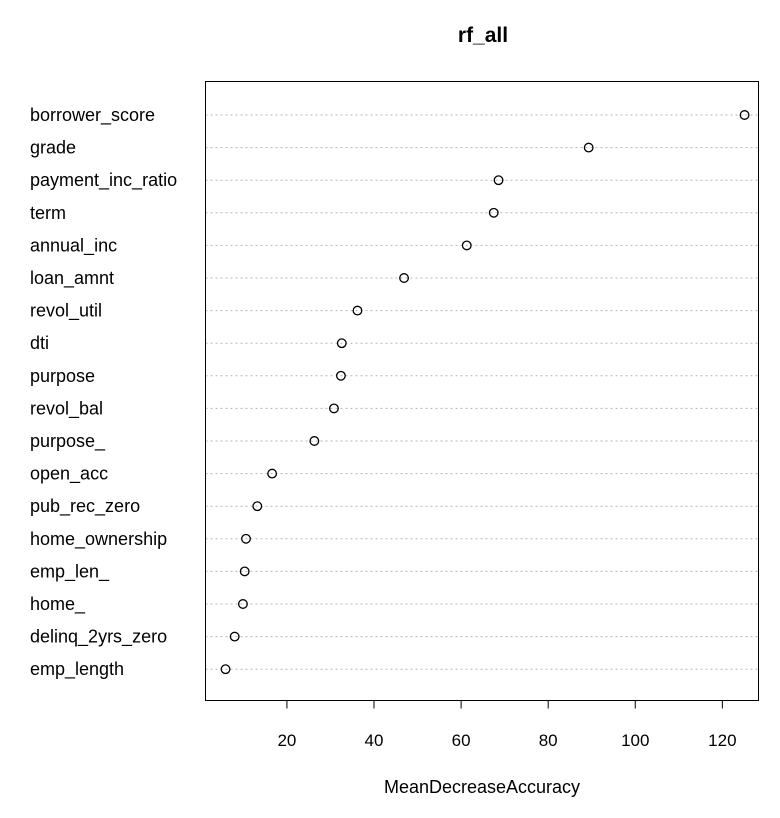 This screenshot has height=818, width=780. I want to click on category-label-revol_bal: revol_bal, so click(66, 408).